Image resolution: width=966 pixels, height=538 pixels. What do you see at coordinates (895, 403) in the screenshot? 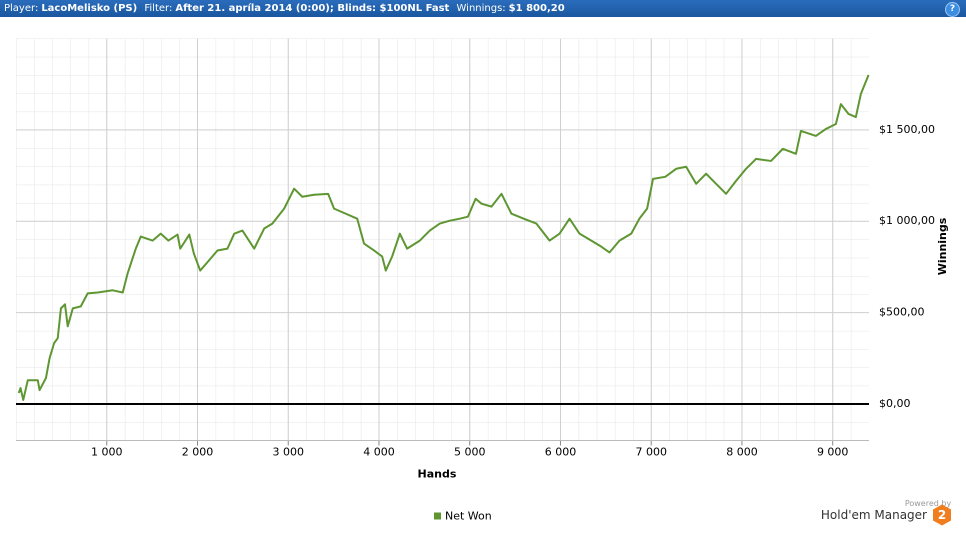
I see `y-tick-label: $0,00` at bounding box center [895, 403].